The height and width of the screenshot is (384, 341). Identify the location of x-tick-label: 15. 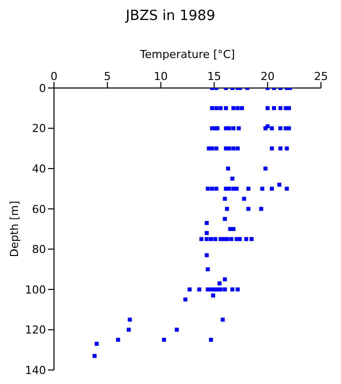
(214, 76).